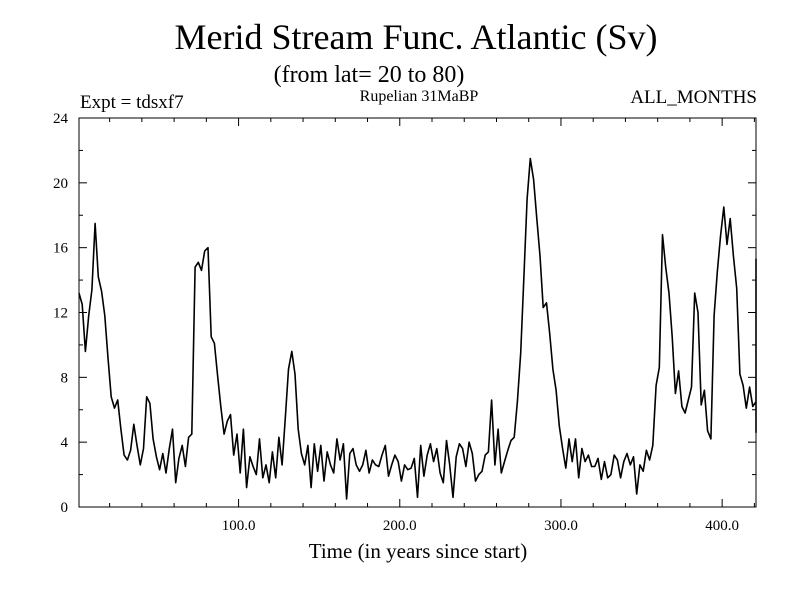 Image resolution: width=800 pixels, height=600 pixels. I want to click on x-tick-label: 400.0, so click(722, 526).